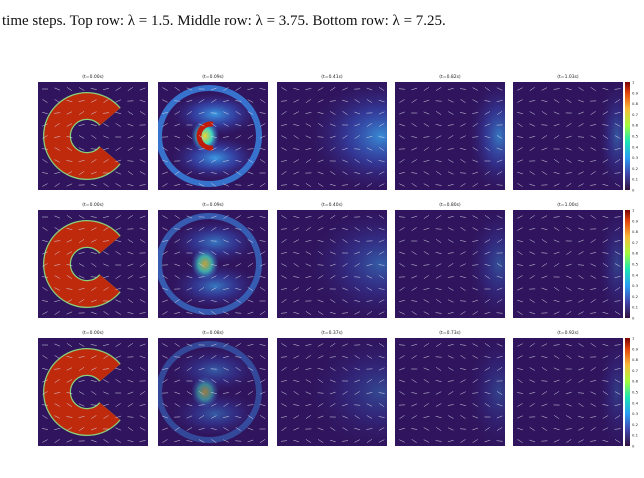 The image size is (644, 478). Describe the element at coordinates (635, 114) in the screenshot. I see `colorbar-tick-label: 0.7` at that location.